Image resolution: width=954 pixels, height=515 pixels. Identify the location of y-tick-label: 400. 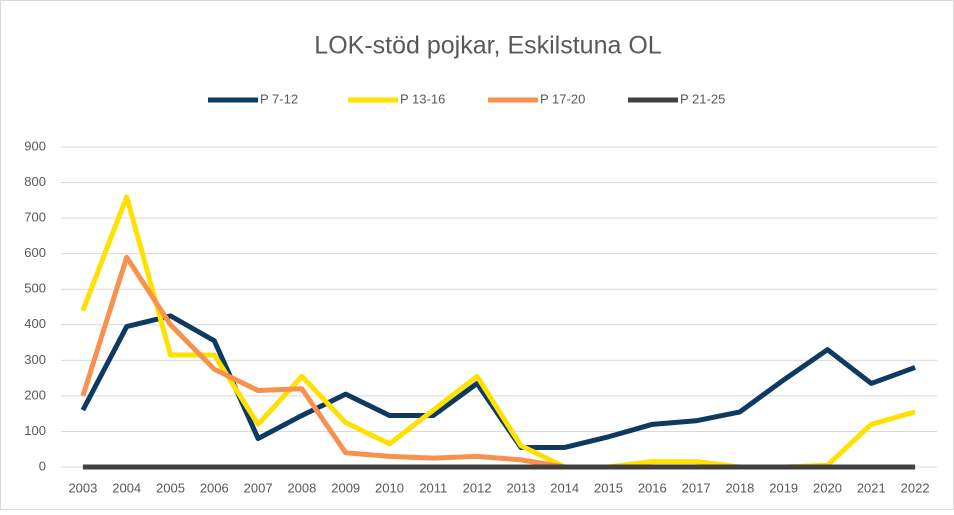
(35, 323).